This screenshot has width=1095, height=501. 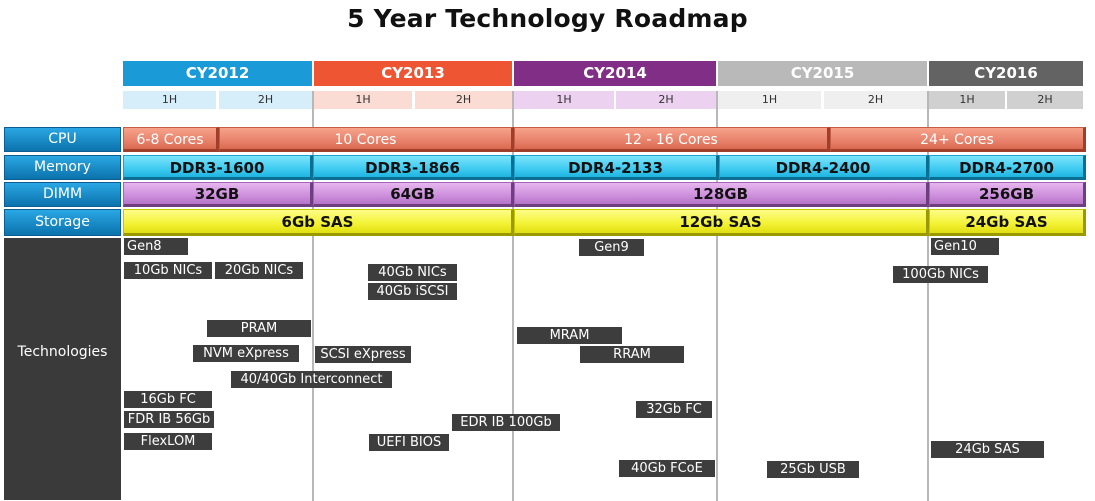 I want to click on cpu-bar-6-8-cores: 6-8 Cores, so click(x=171, y=139).